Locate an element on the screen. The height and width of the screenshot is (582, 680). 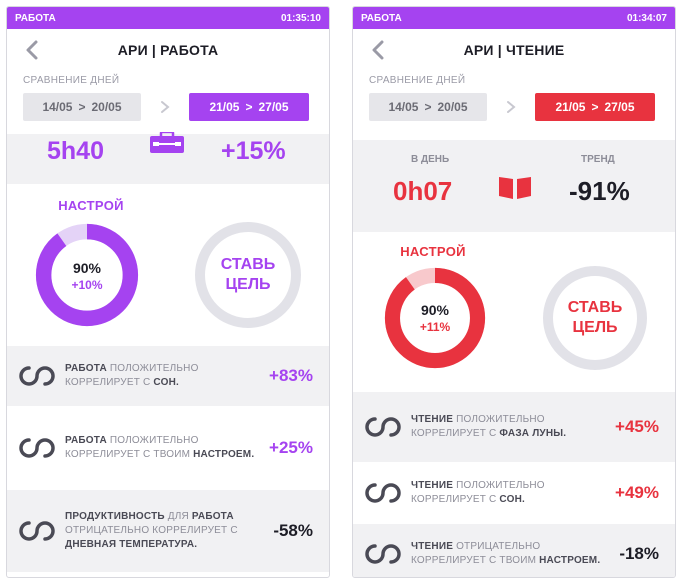
status-time: 01:34:07 is located at coordinates (646, 18).